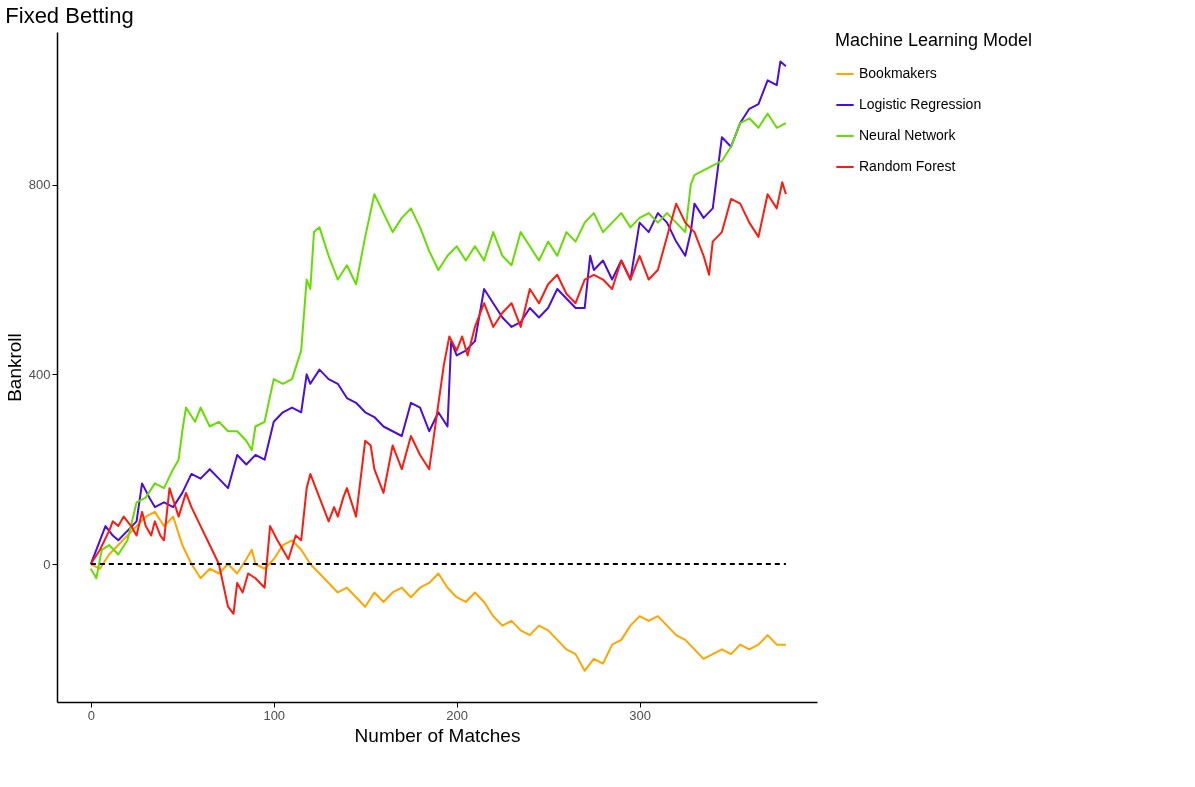  Describe the element at coordinates (640, 715) in the screenshot. I see `x-tick-label: 300` at that location.